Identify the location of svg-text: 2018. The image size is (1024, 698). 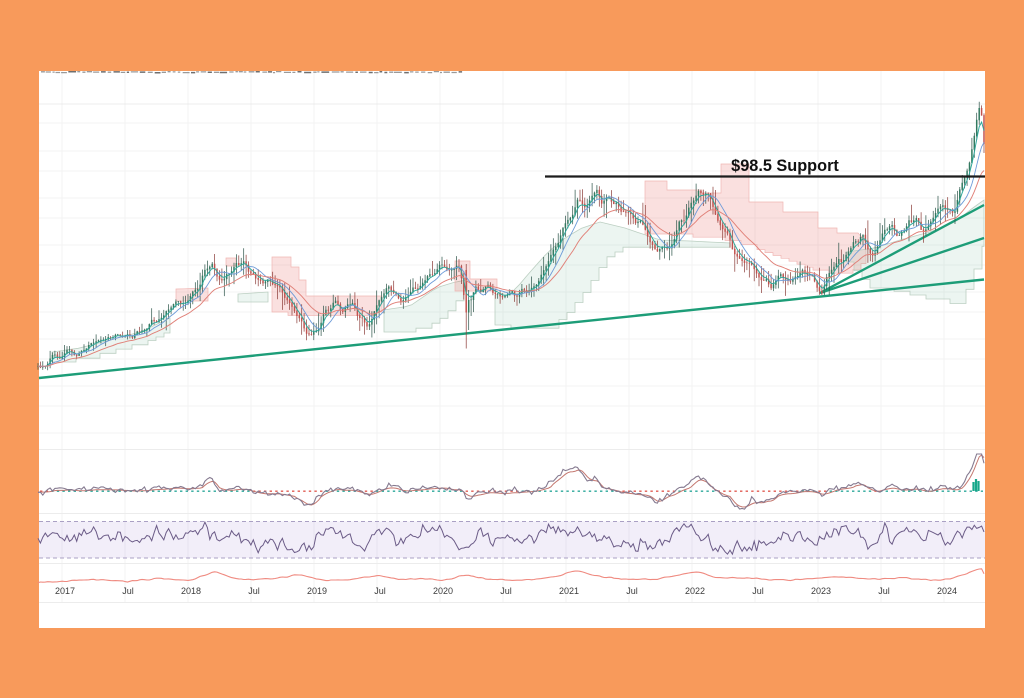
(191, 591).